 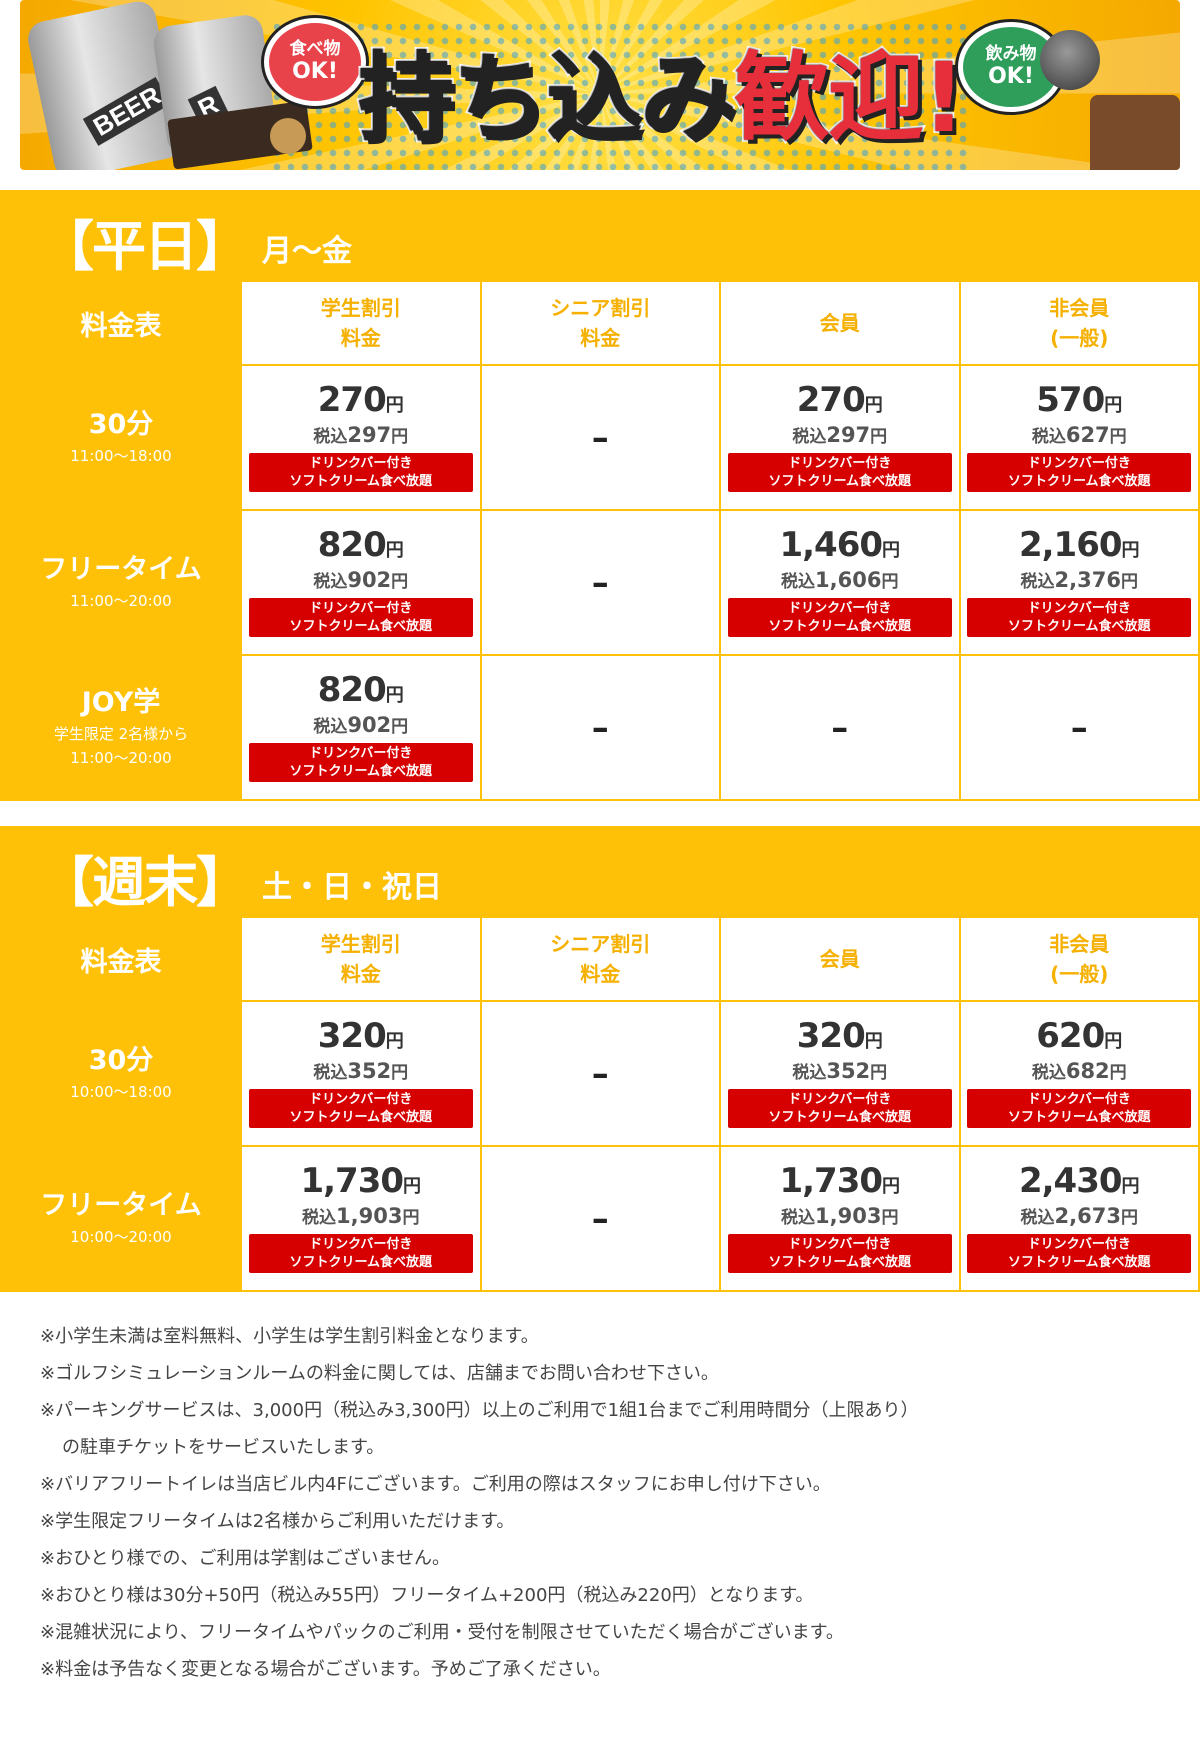 What do you see at coordinates (223, 1447) in the screenshot?
I see `note-item: の駐車チケットをサービスいたします。` at bounding box center [223, 1447].